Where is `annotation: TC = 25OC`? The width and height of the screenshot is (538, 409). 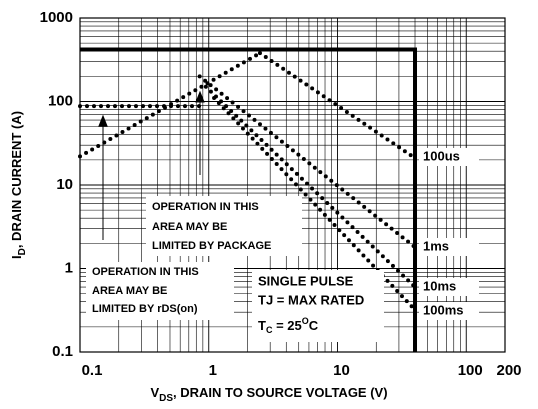 annotation: TC = 25OC is located at coordinates (288, 325).